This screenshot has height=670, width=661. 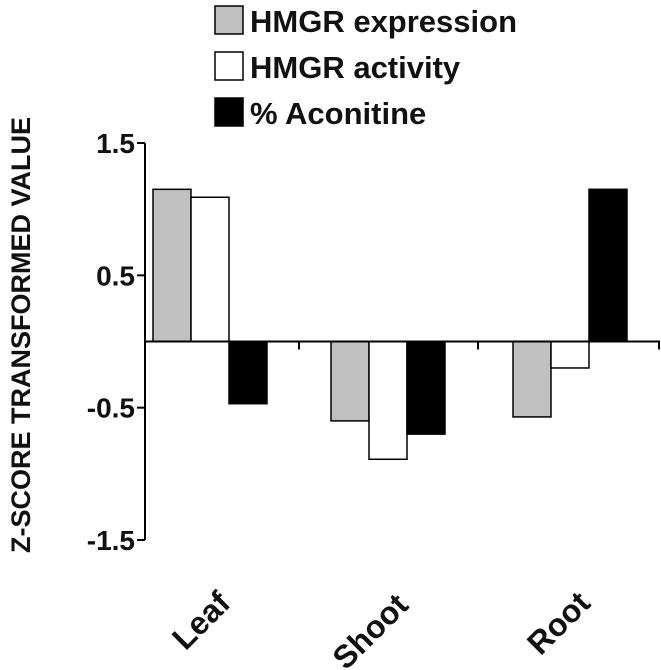 What do you see at coordinates (370, 628) in the screenshot?
I see `x-tick-label-shoot: Shoot` at bounding box center [370, 628].